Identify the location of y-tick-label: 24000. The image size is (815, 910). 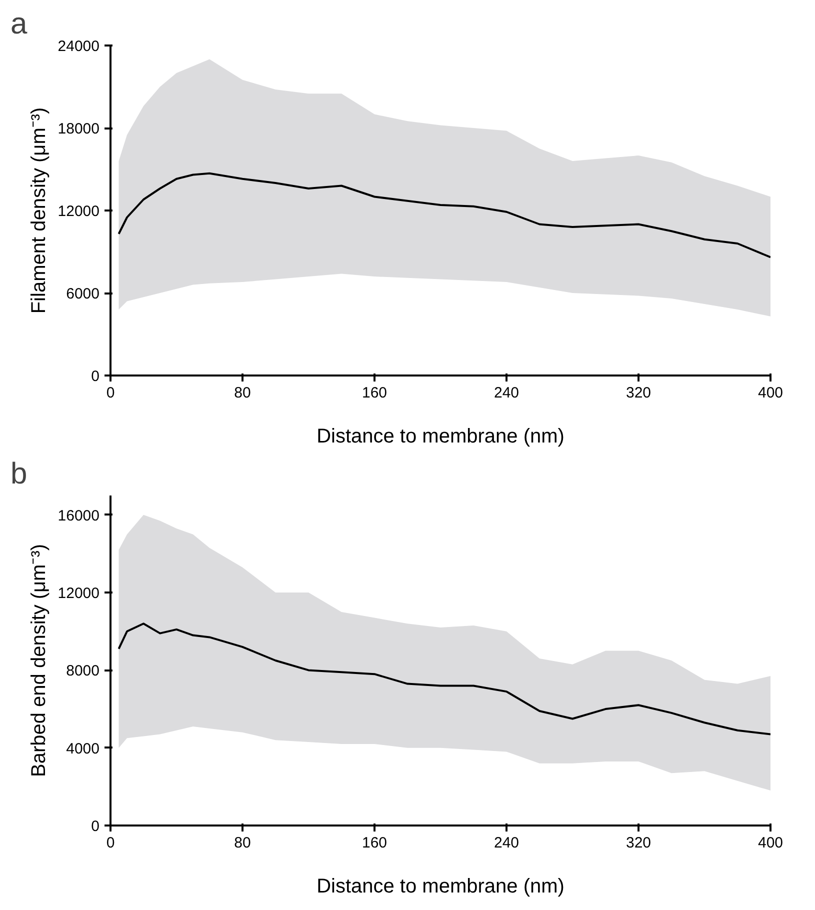
(79, 46).